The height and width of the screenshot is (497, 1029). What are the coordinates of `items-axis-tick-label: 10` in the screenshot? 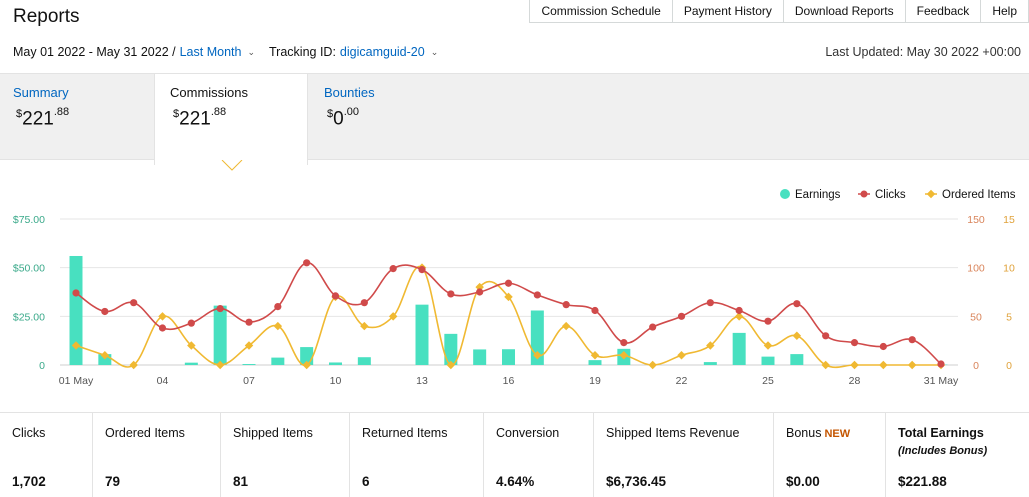 It's located at (1009, 269).